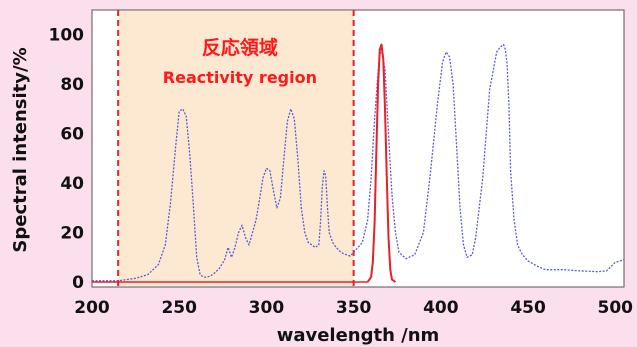  Describe the element at coordinates (72, 85) in the screenshot. I see `y-tick-label: 80` at that location.